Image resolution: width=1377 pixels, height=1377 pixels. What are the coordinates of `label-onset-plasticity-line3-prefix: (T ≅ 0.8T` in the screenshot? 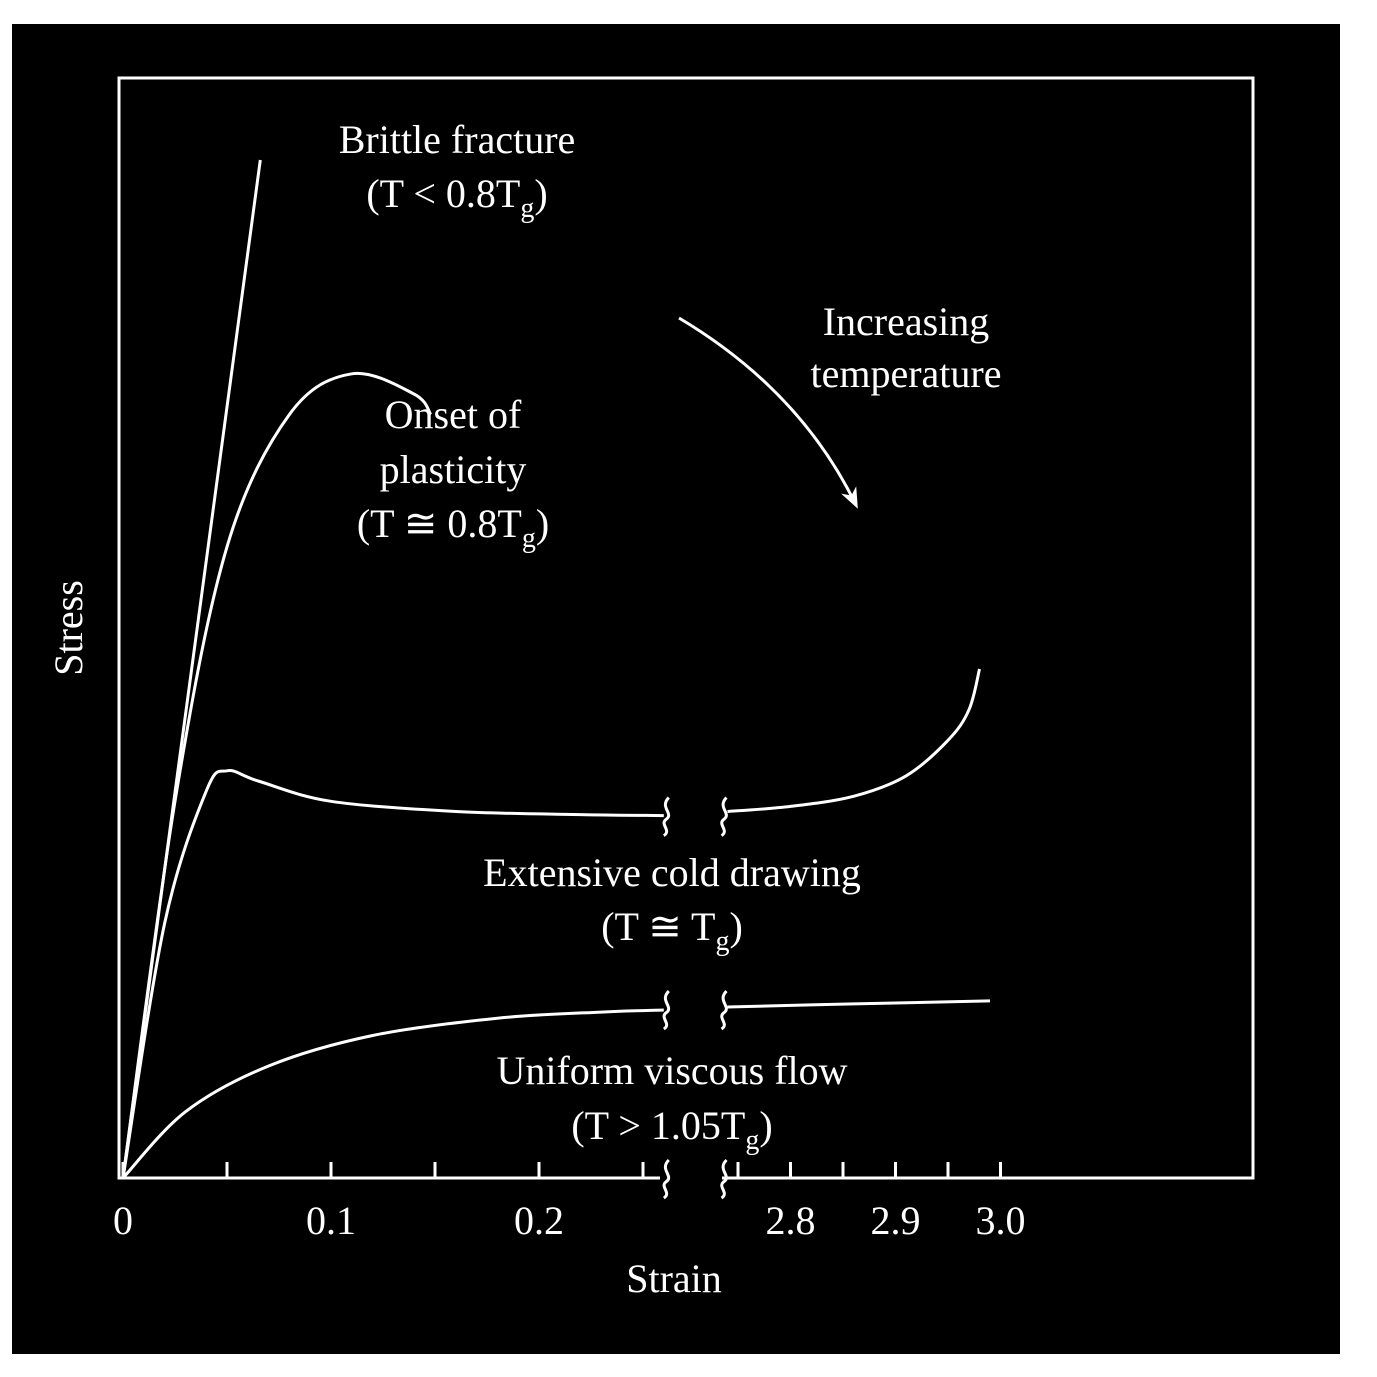 It's located at (439, 523).